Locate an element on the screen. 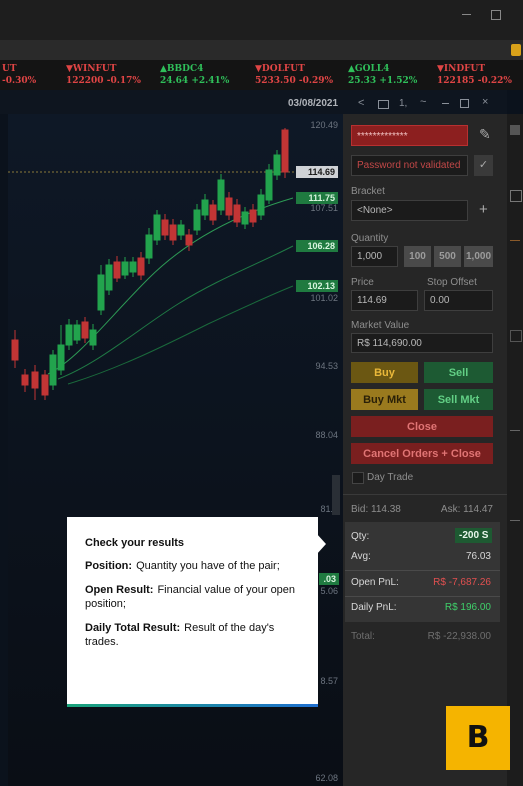 This screenshot has height=786, width=523. qty-label: Qty: is located at coordinates (360, 536).